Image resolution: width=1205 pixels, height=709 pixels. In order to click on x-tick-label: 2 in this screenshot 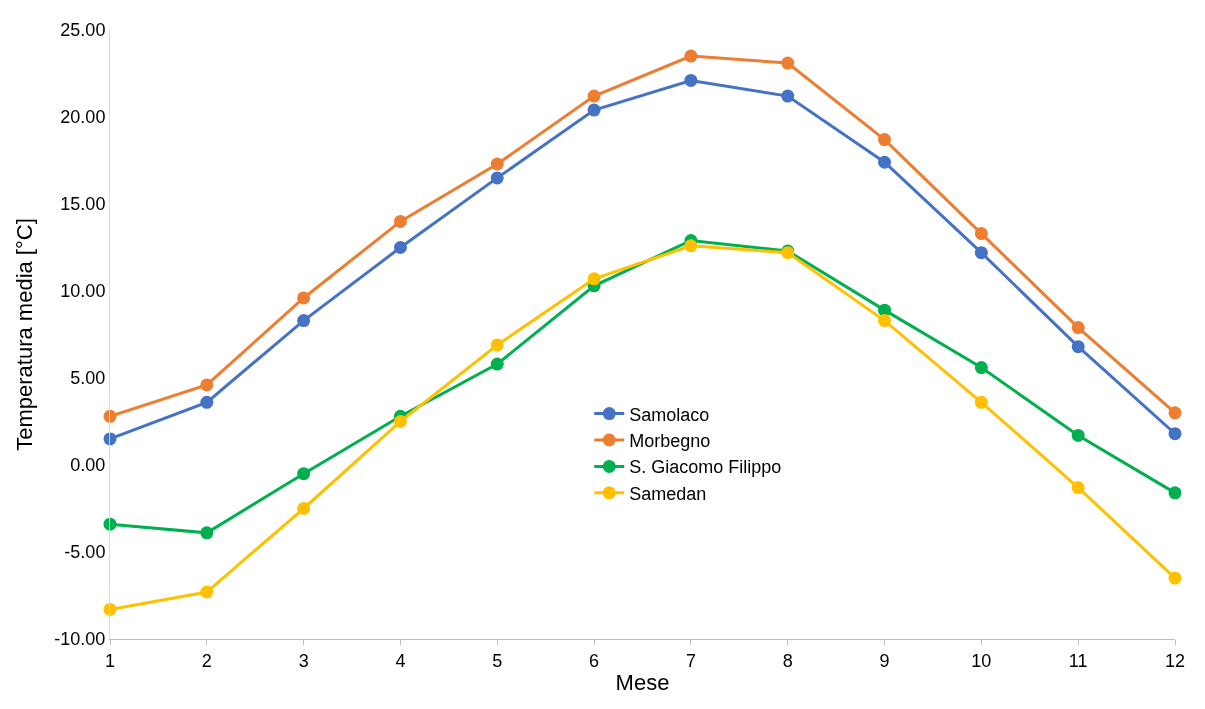, I will do `click(206, 660)`.